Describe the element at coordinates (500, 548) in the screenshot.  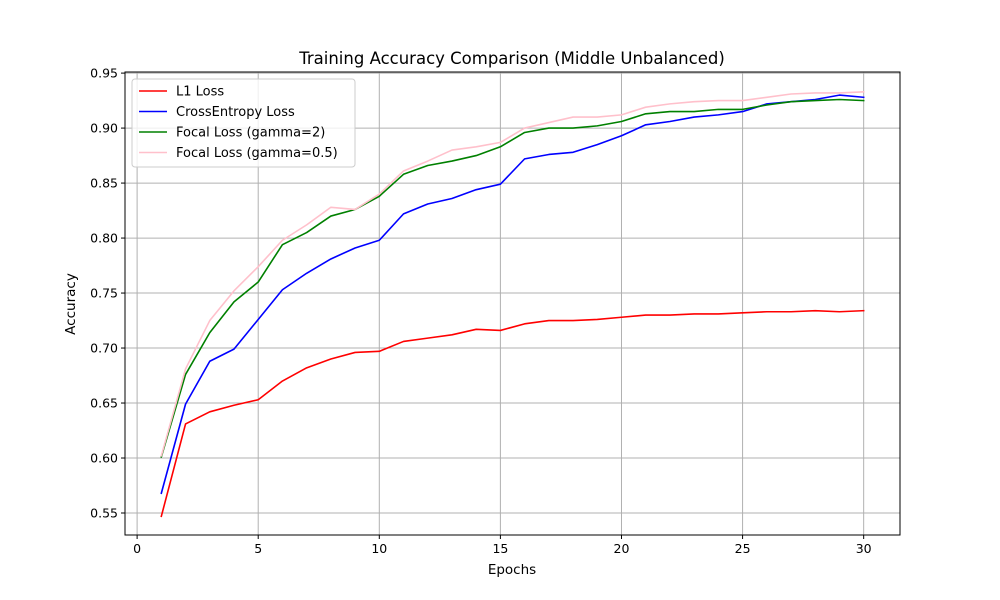
I see `x-tick-label: 15` at that location.